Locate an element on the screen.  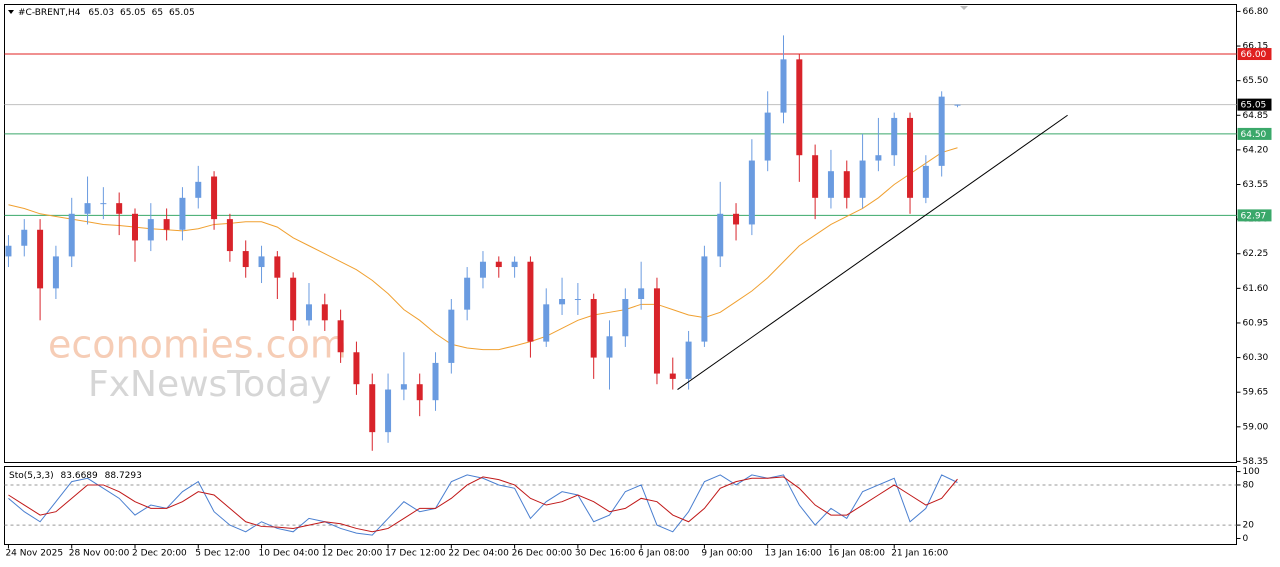
ohlc-high: 65.05 is located at coordinates (133, 13).